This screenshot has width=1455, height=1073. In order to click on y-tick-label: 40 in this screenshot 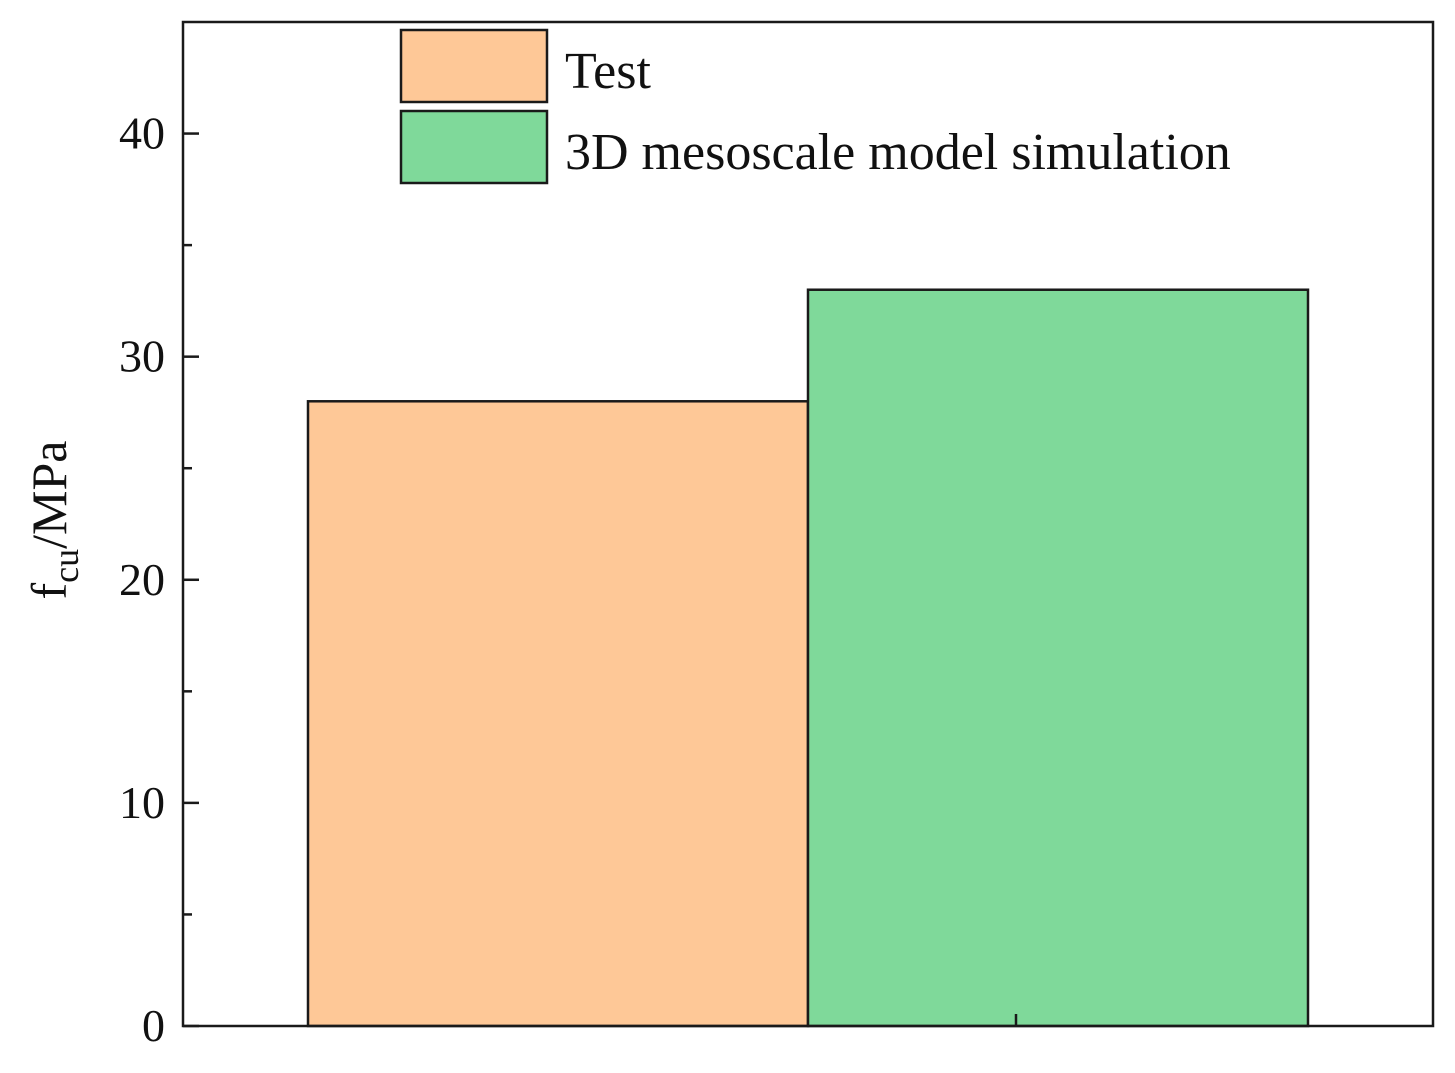, I will do `click(142, 133)`.